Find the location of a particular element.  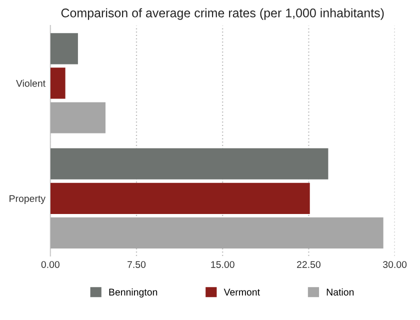

legend-label: Vermont is located at coordinates (242, 292).